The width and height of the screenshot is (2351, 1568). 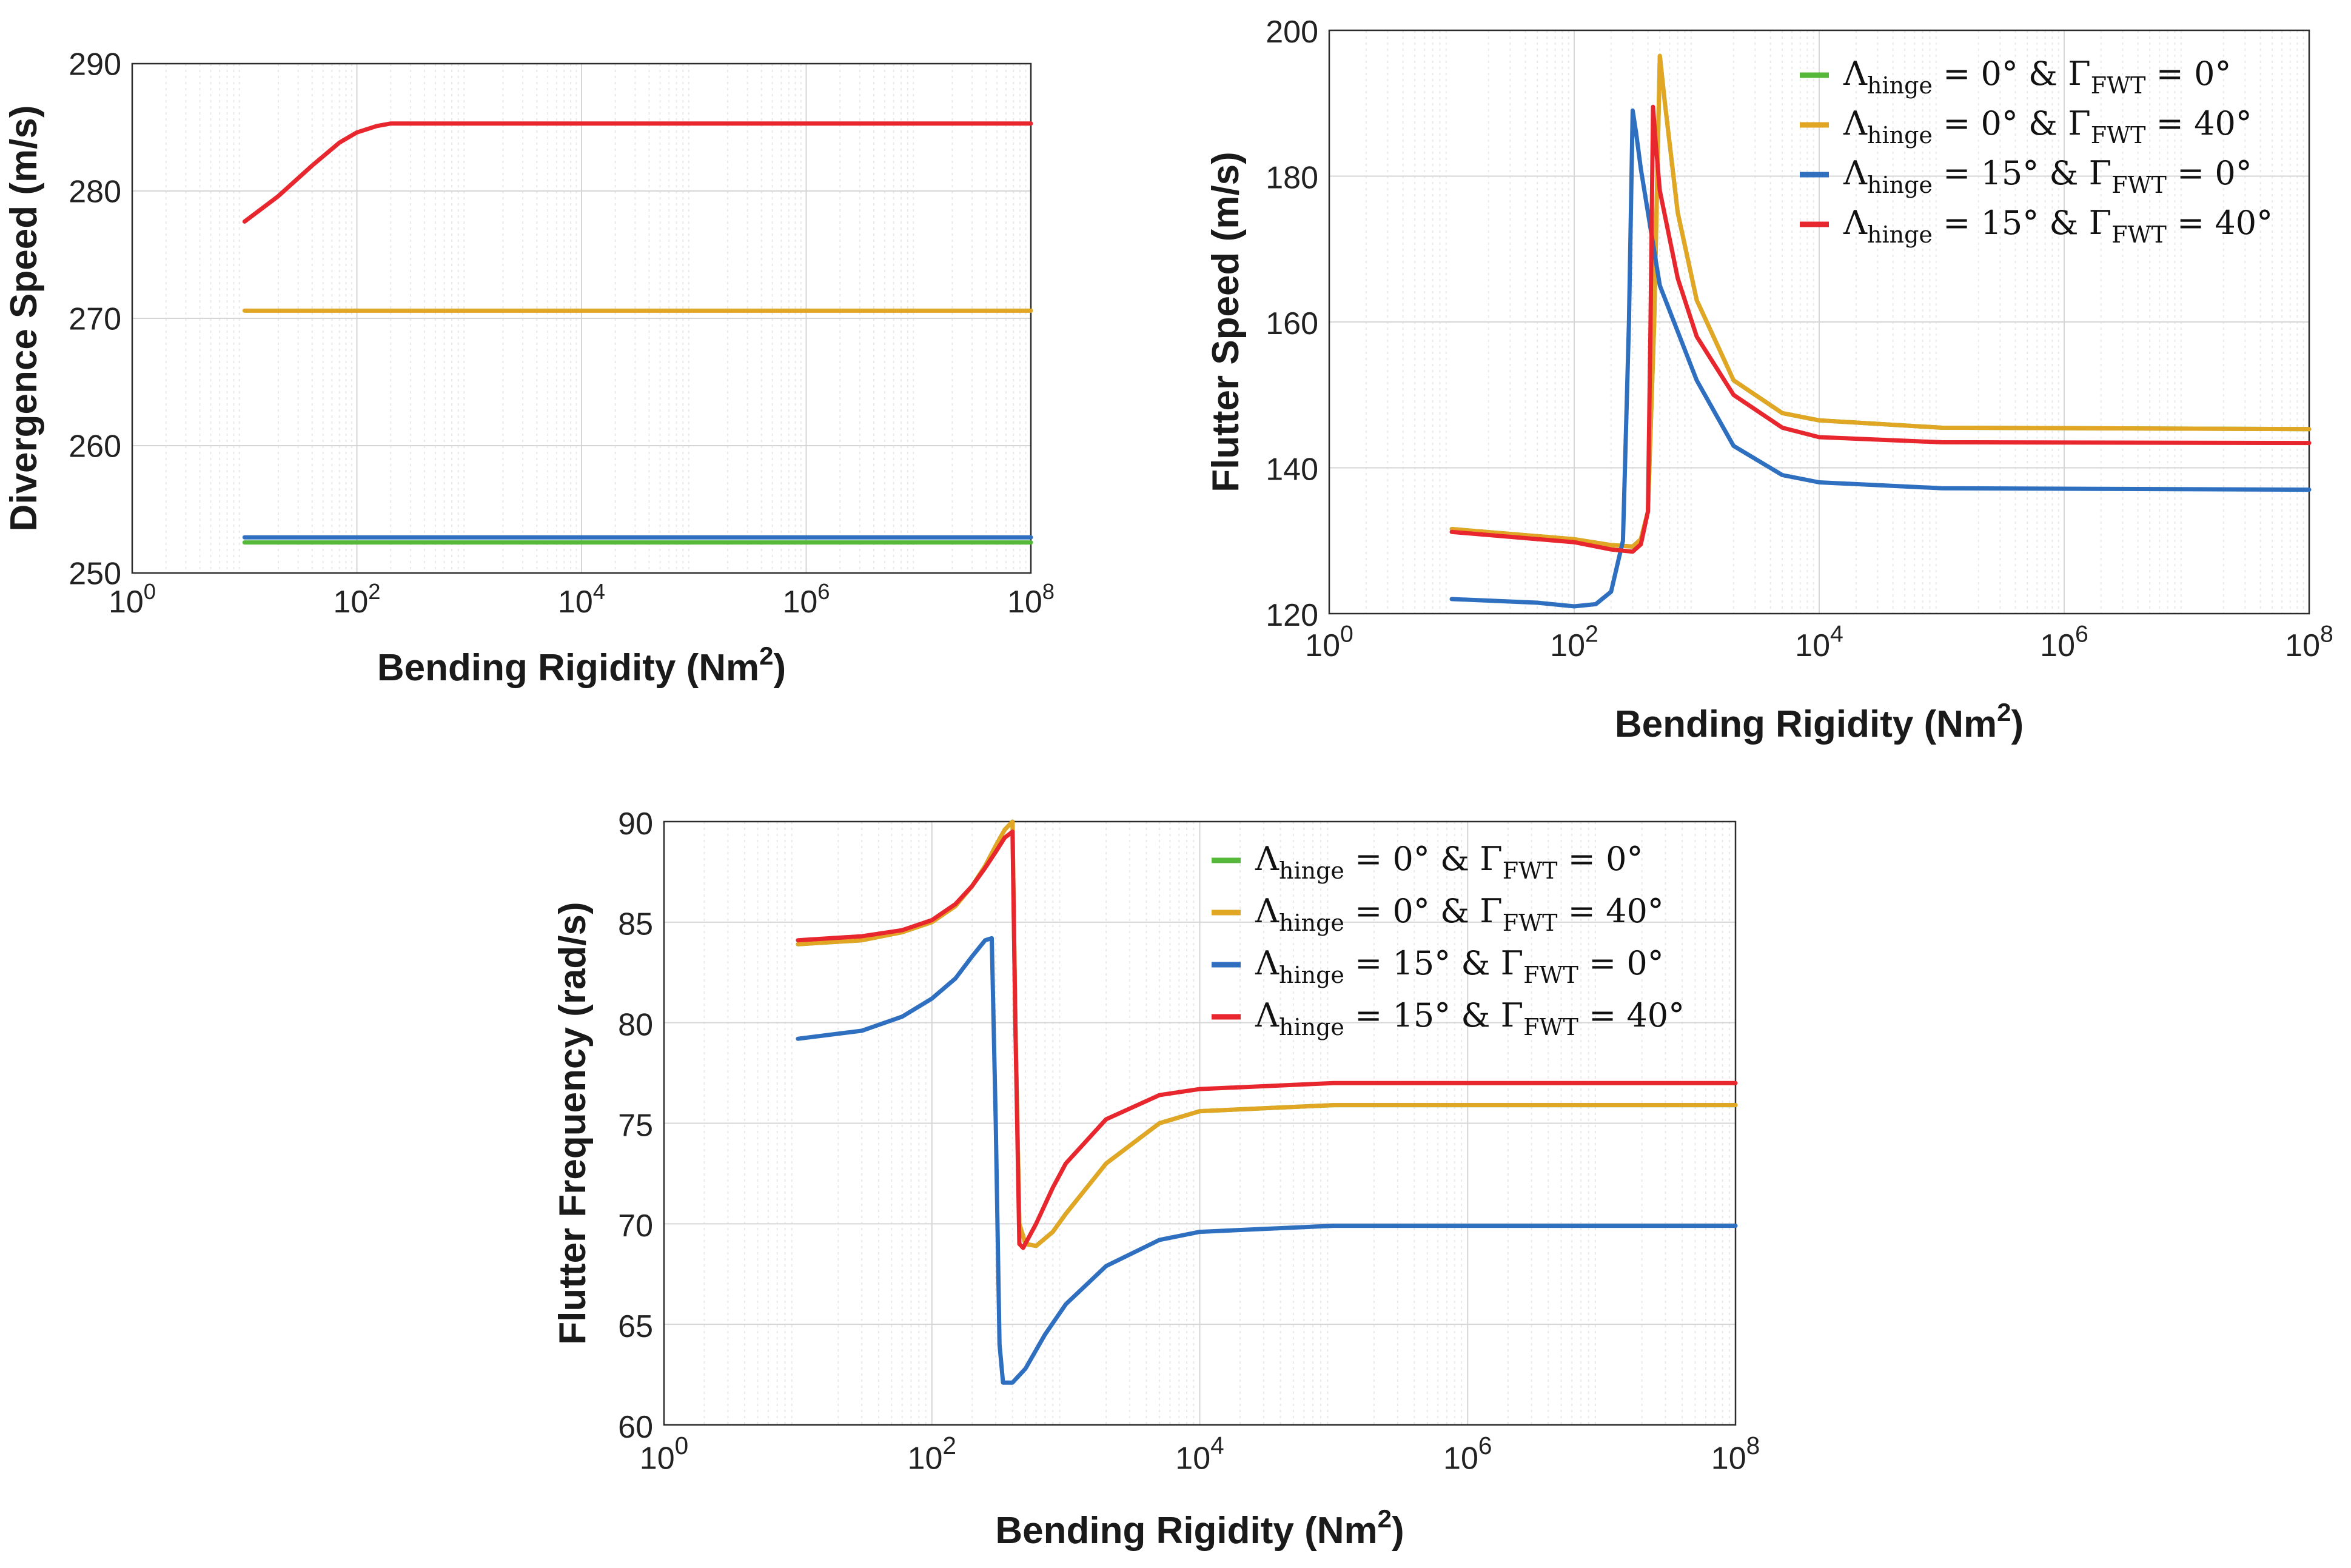 What do you see at coordinates (95, 65) in the screenshot?
I see `y-tick-label: 290` at bounding box center [95, 65].